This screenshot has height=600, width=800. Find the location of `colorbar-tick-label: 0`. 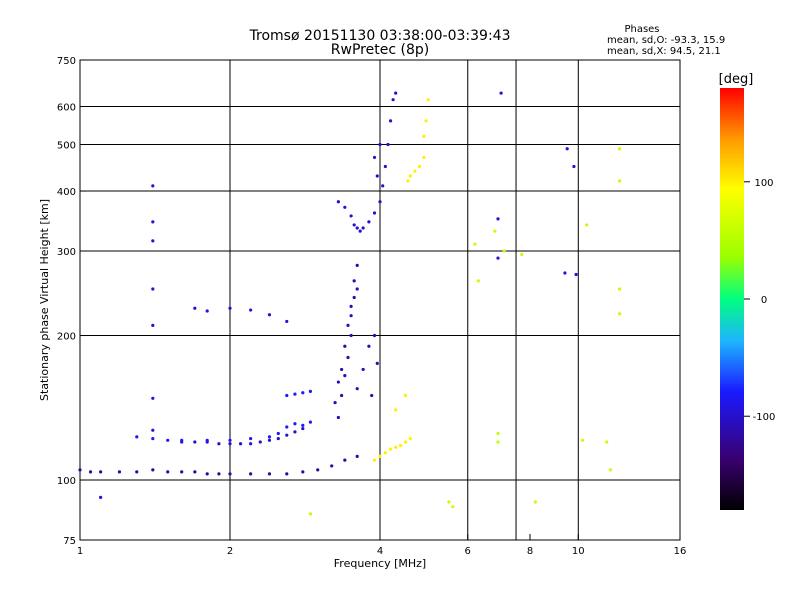

colorbar-tick-label: 0 is located at coordinates (764, 300).